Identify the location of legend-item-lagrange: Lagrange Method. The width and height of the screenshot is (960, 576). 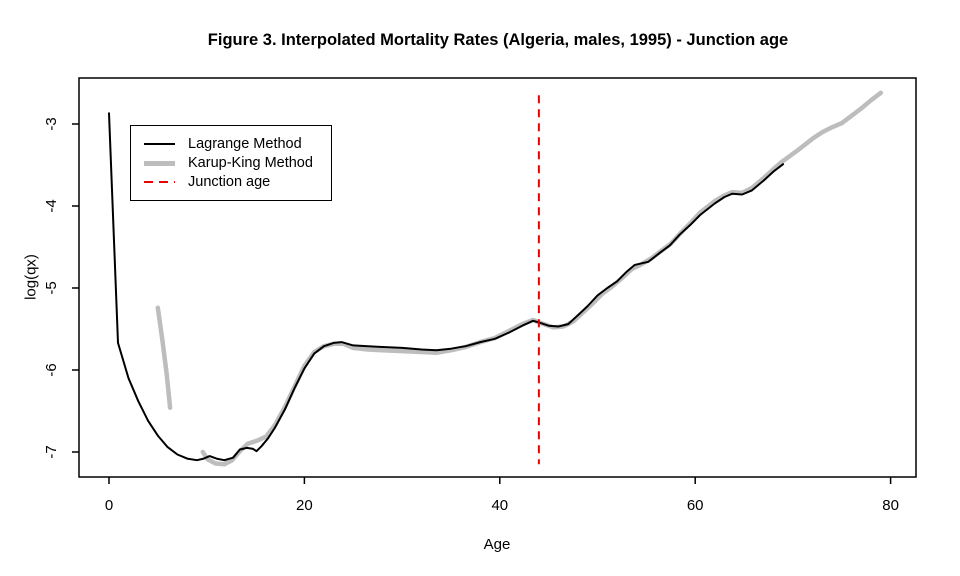
(237, 144).